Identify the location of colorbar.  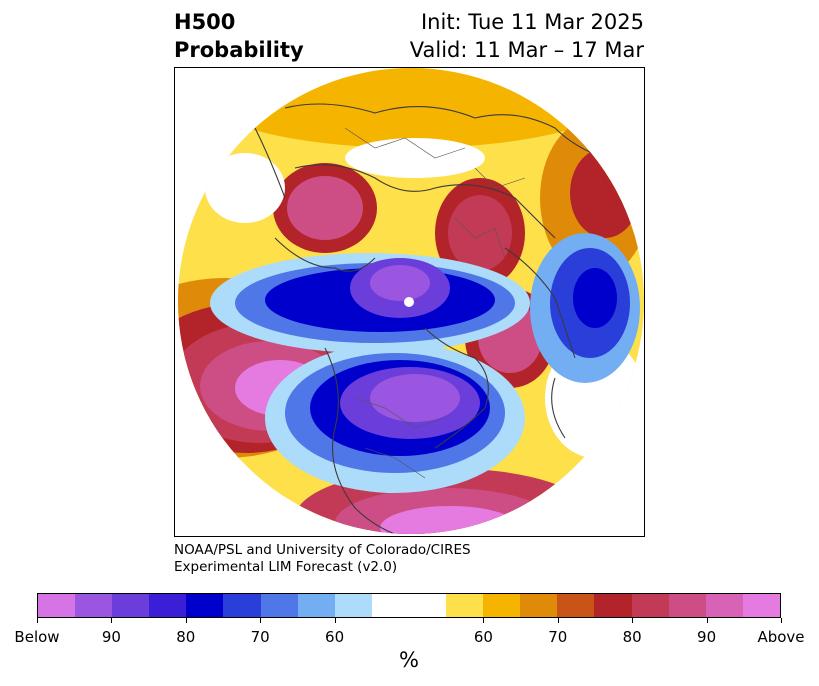
(409, 605).